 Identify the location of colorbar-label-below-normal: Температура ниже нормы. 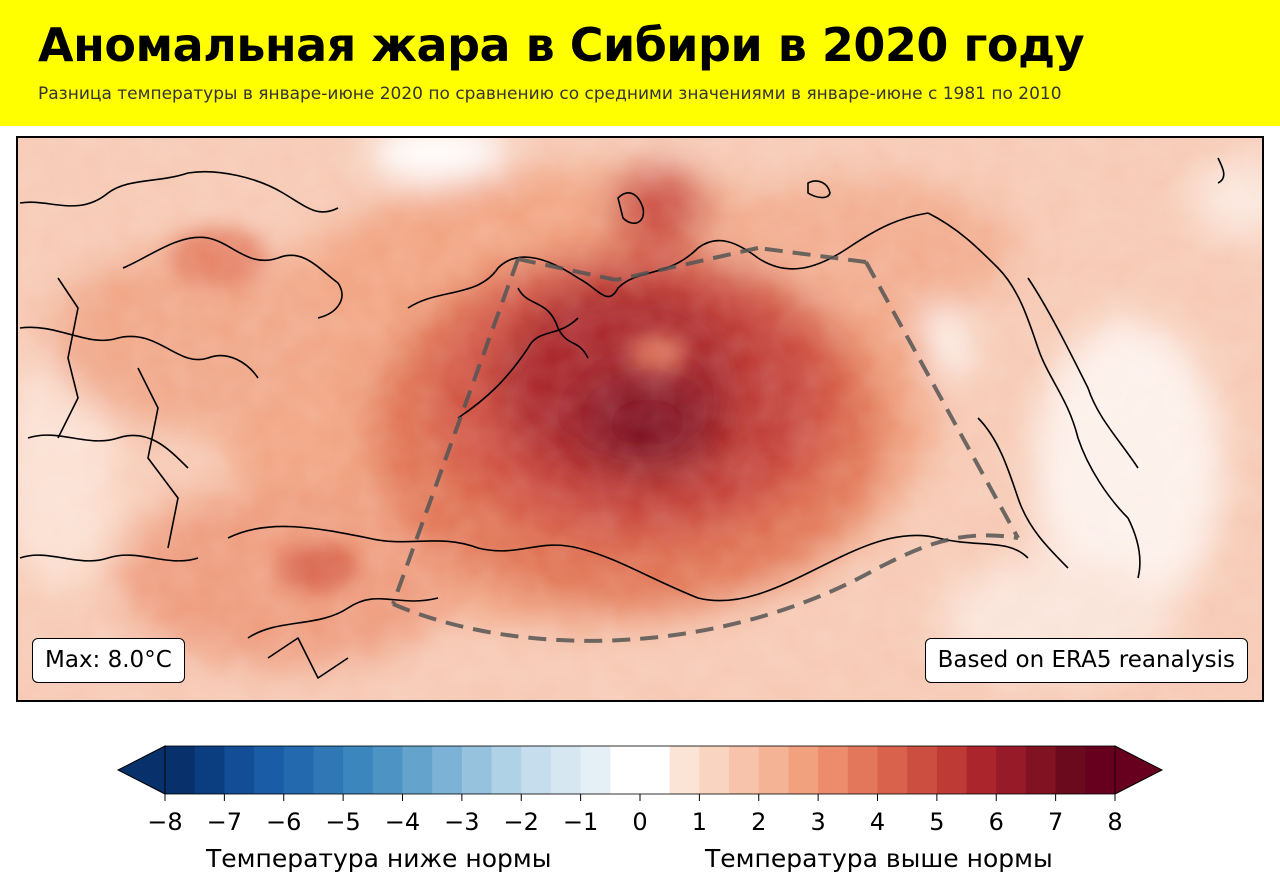
(379, 858).